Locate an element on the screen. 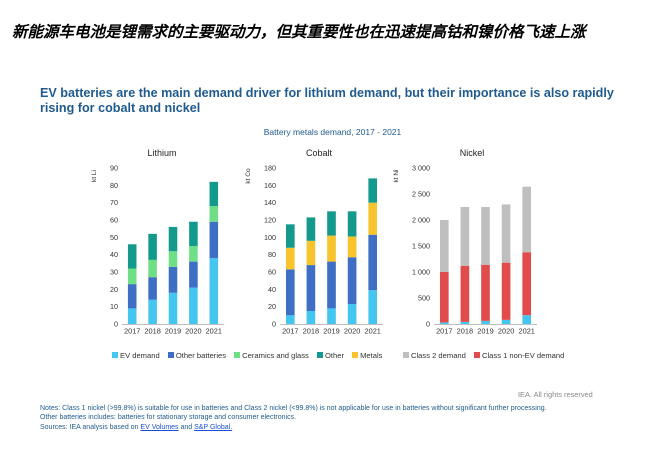  cobalt-bar-ev-demand-2021 is located at coordinates (373, 307).